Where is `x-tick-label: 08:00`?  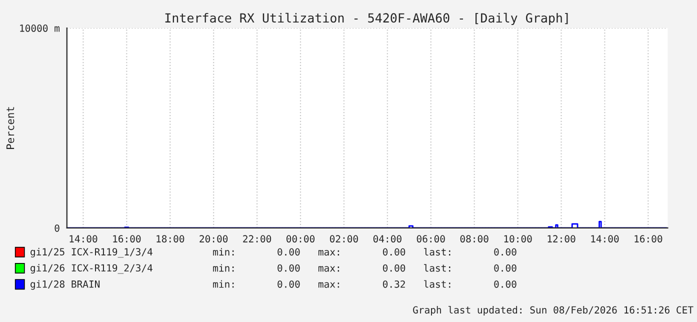
x-tick-label: 08:00 is located at coordinates (474, 238).